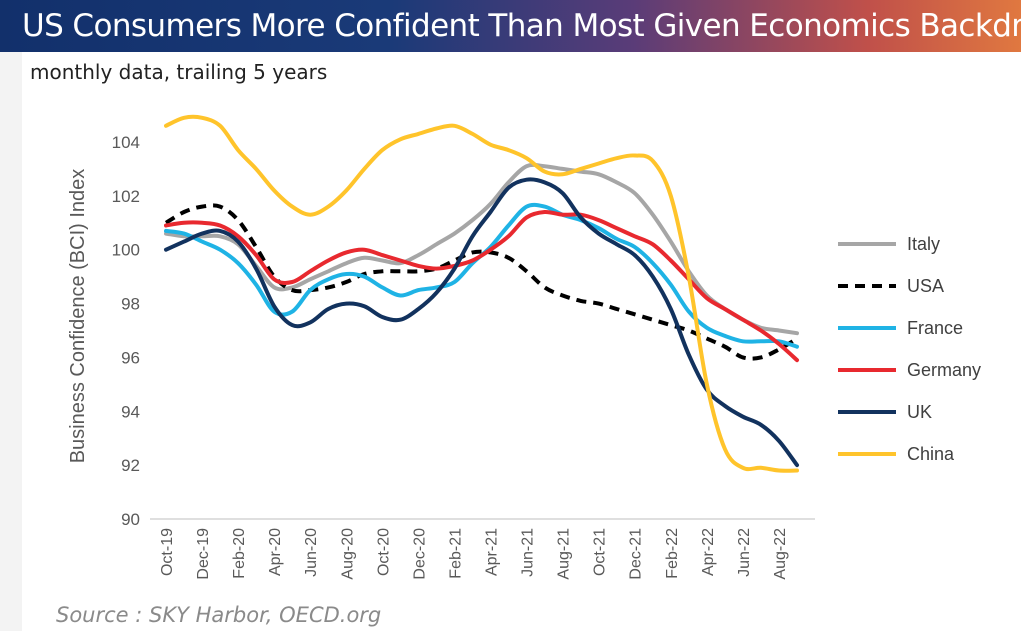  What do you see at coordinates (219, 615) in the screenshot?
I see `source-note: Source : SKY Harbor, OECD.org` at bounding box center [219, 615].